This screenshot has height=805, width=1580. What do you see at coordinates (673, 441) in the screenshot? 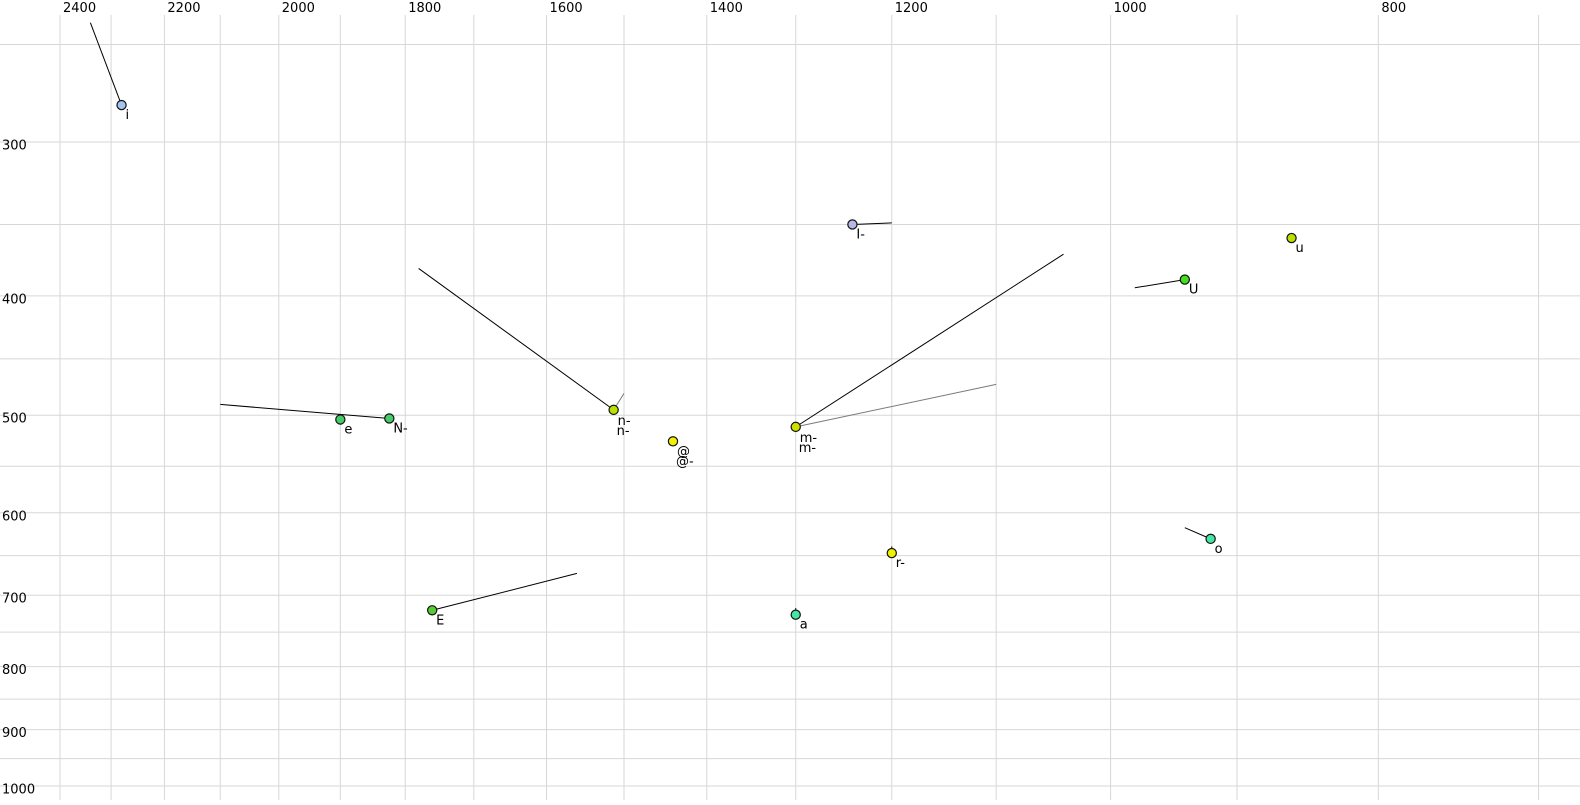
I see `data-point-marker-@` at bounding box center [673, 441].